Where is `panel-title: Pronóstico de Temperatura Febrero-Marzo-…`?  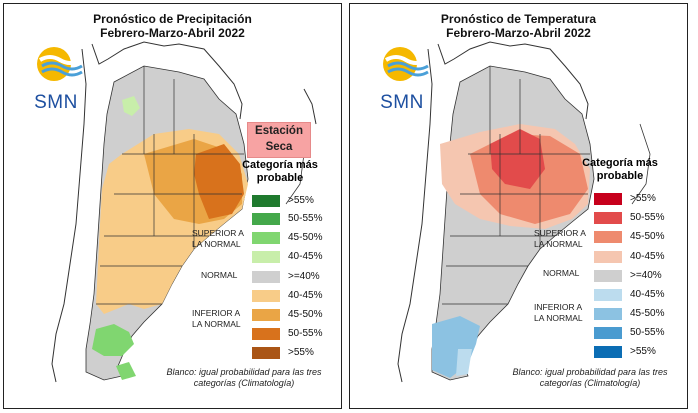
panel-title: Pronóstico de Temperatura Febrero-Marzo-… is located at coordinates (518, 26).